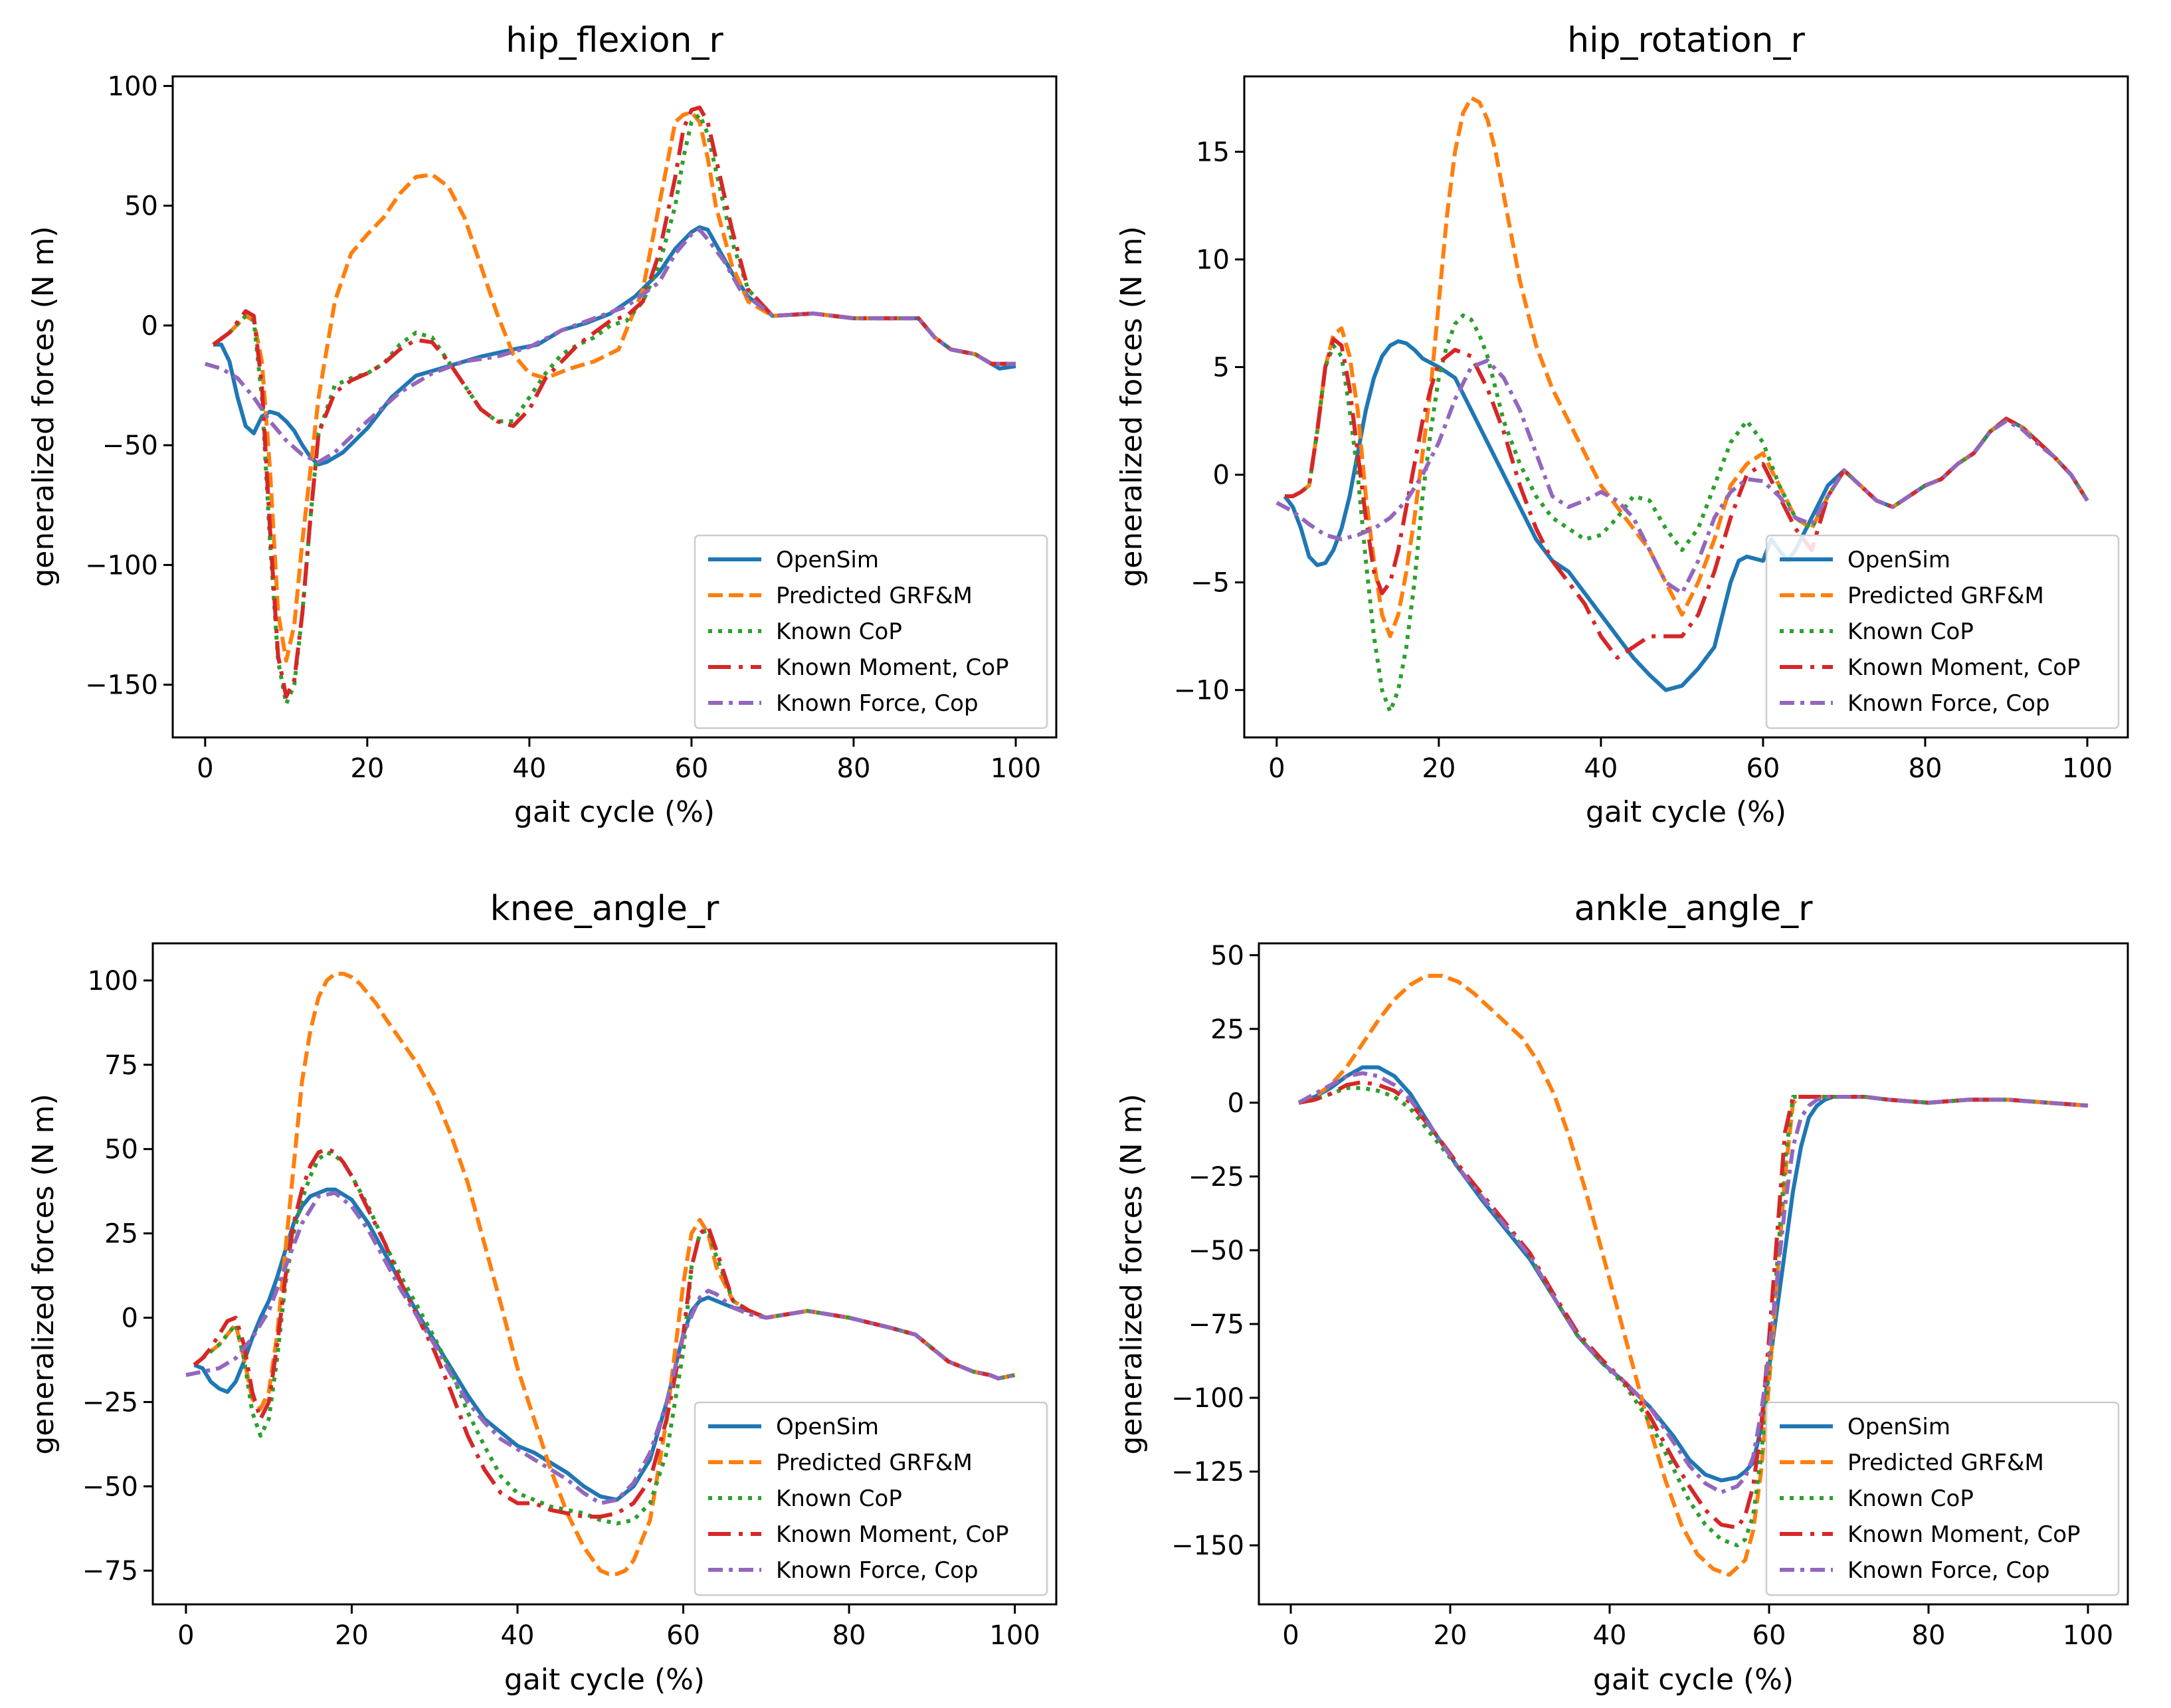  Describe the element at coordinates (1686, 41) in the screenshot. I see `subplot-title: hip_rotation_r` at that location.